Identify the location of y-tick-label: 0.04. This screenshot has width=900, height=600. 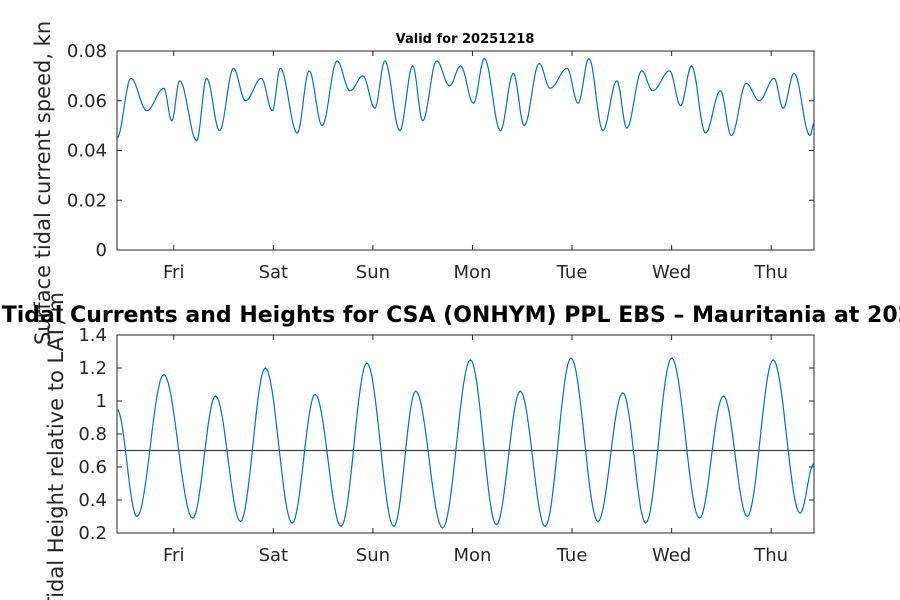
(87, 151).